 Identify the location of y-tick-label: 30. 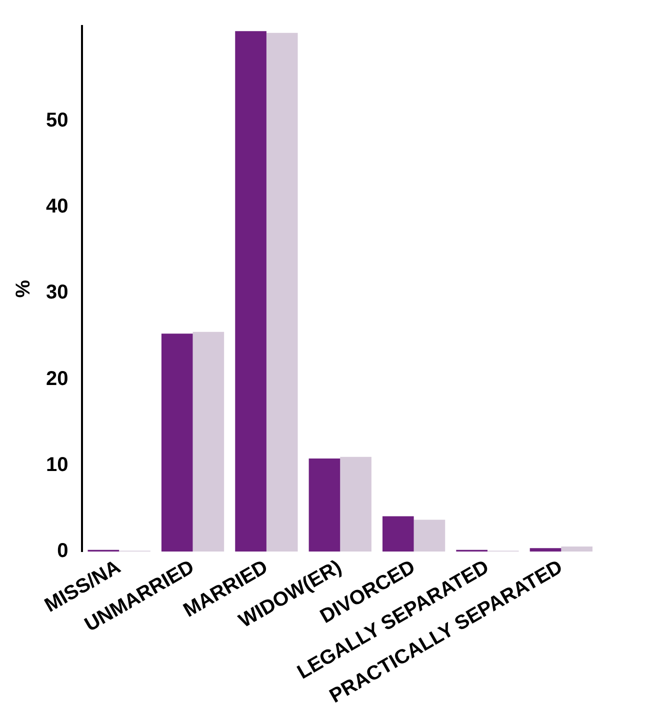
(57, 293).